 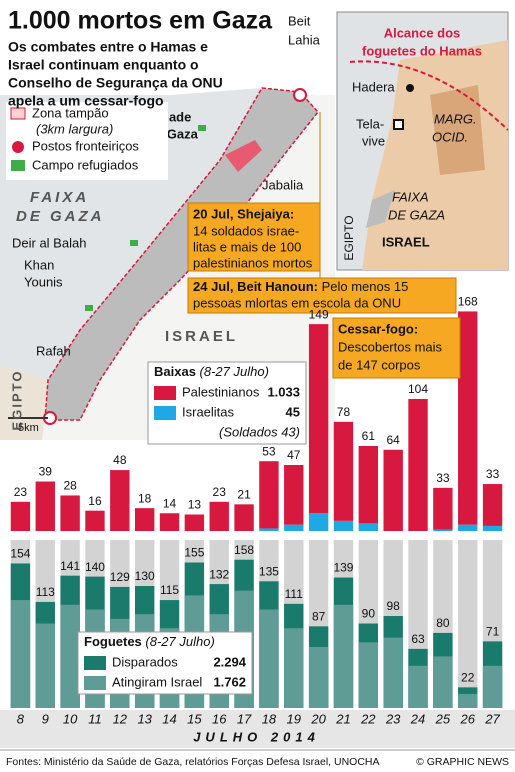 What do you see at coordinates (455, 118) in the screenshot?
I see `place: MARG.` at bounding box center [455, 118].